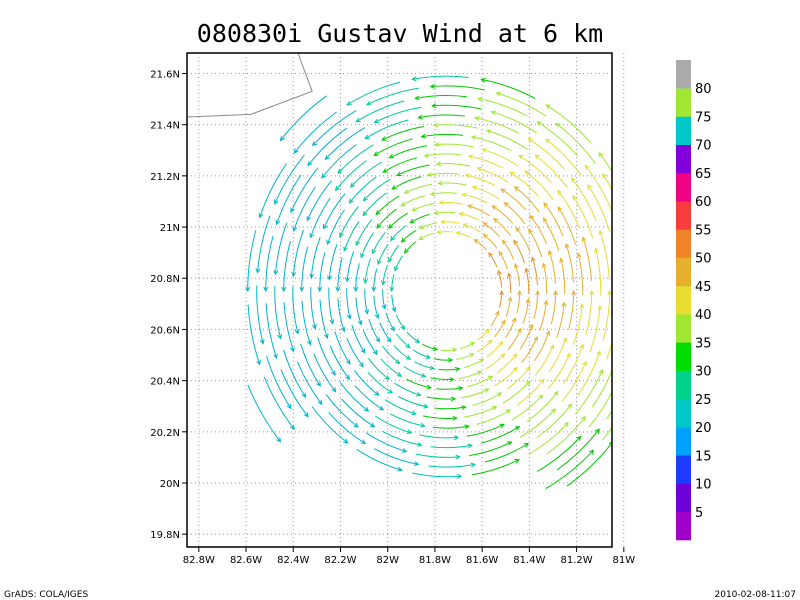  Describe the element at coordinates (340, 560) in the screenshot. I see `x-tick-label: 82.2W` at that location.